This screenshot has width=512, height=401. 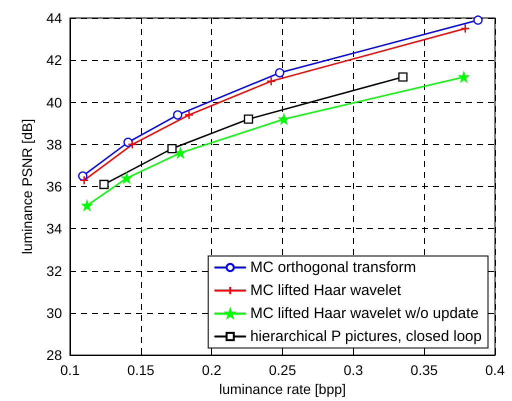 What do you see at coordinates (282, 389) in the screenshot?
I see `x-axis-title: luminance rate [bpp]` at bounding box center [282, 389].